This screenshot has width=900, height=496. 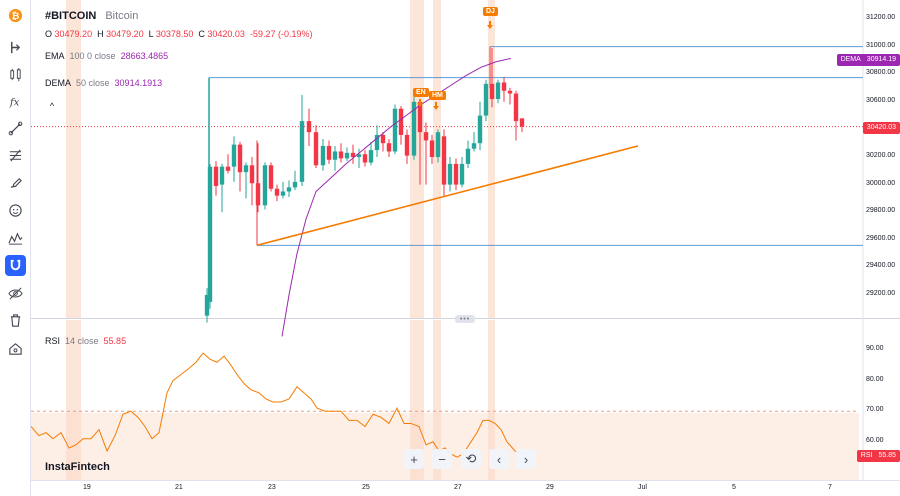 I want to click on smiley-icon, so click(x=15, y=210).